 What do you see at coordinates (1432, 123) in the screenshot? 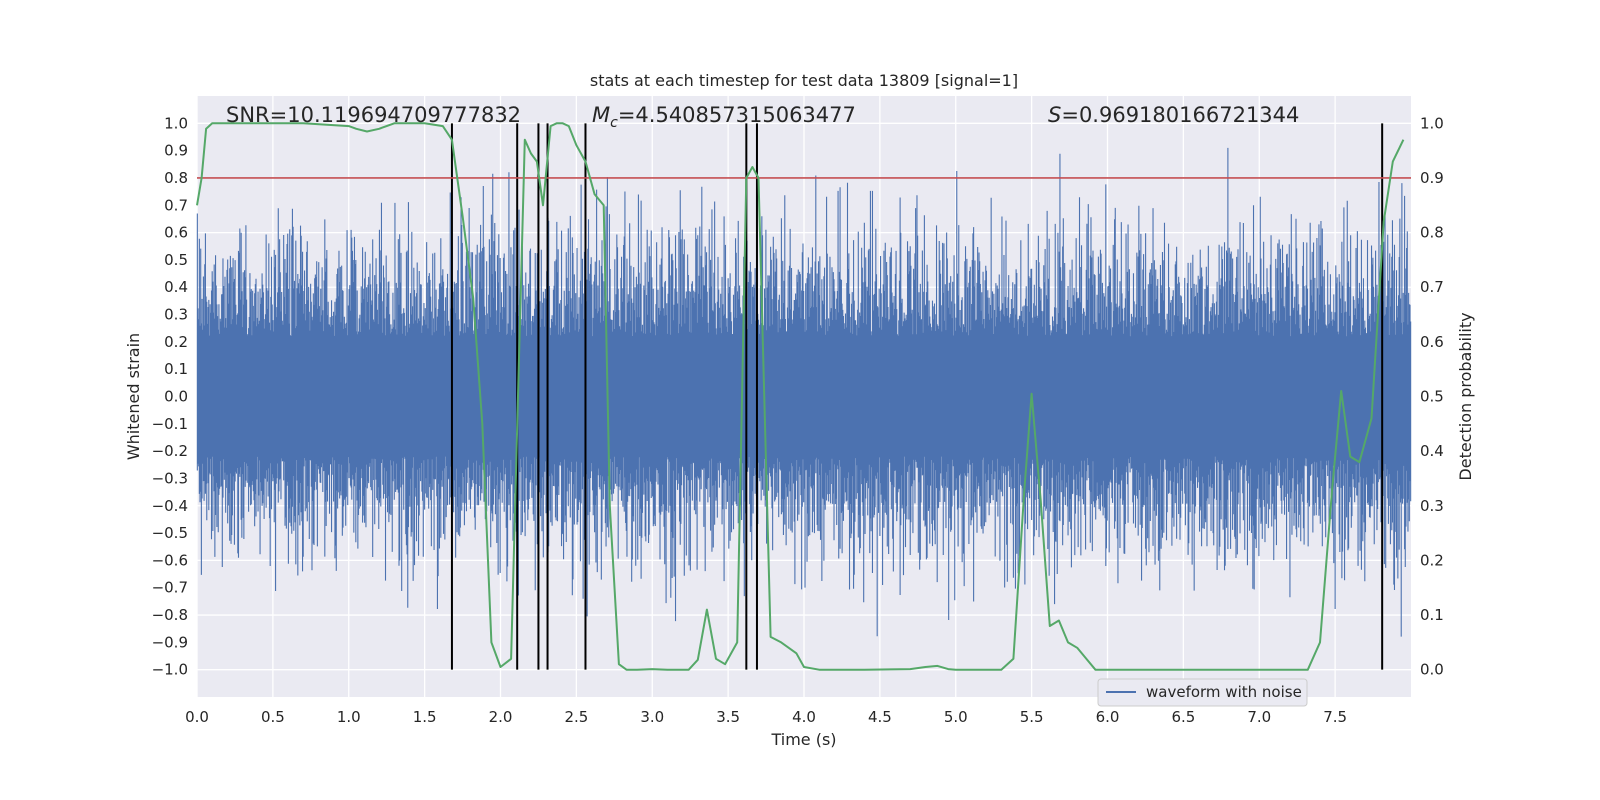
I see `y2-tick-label: 1.0` at bounding box center [1432, 123].